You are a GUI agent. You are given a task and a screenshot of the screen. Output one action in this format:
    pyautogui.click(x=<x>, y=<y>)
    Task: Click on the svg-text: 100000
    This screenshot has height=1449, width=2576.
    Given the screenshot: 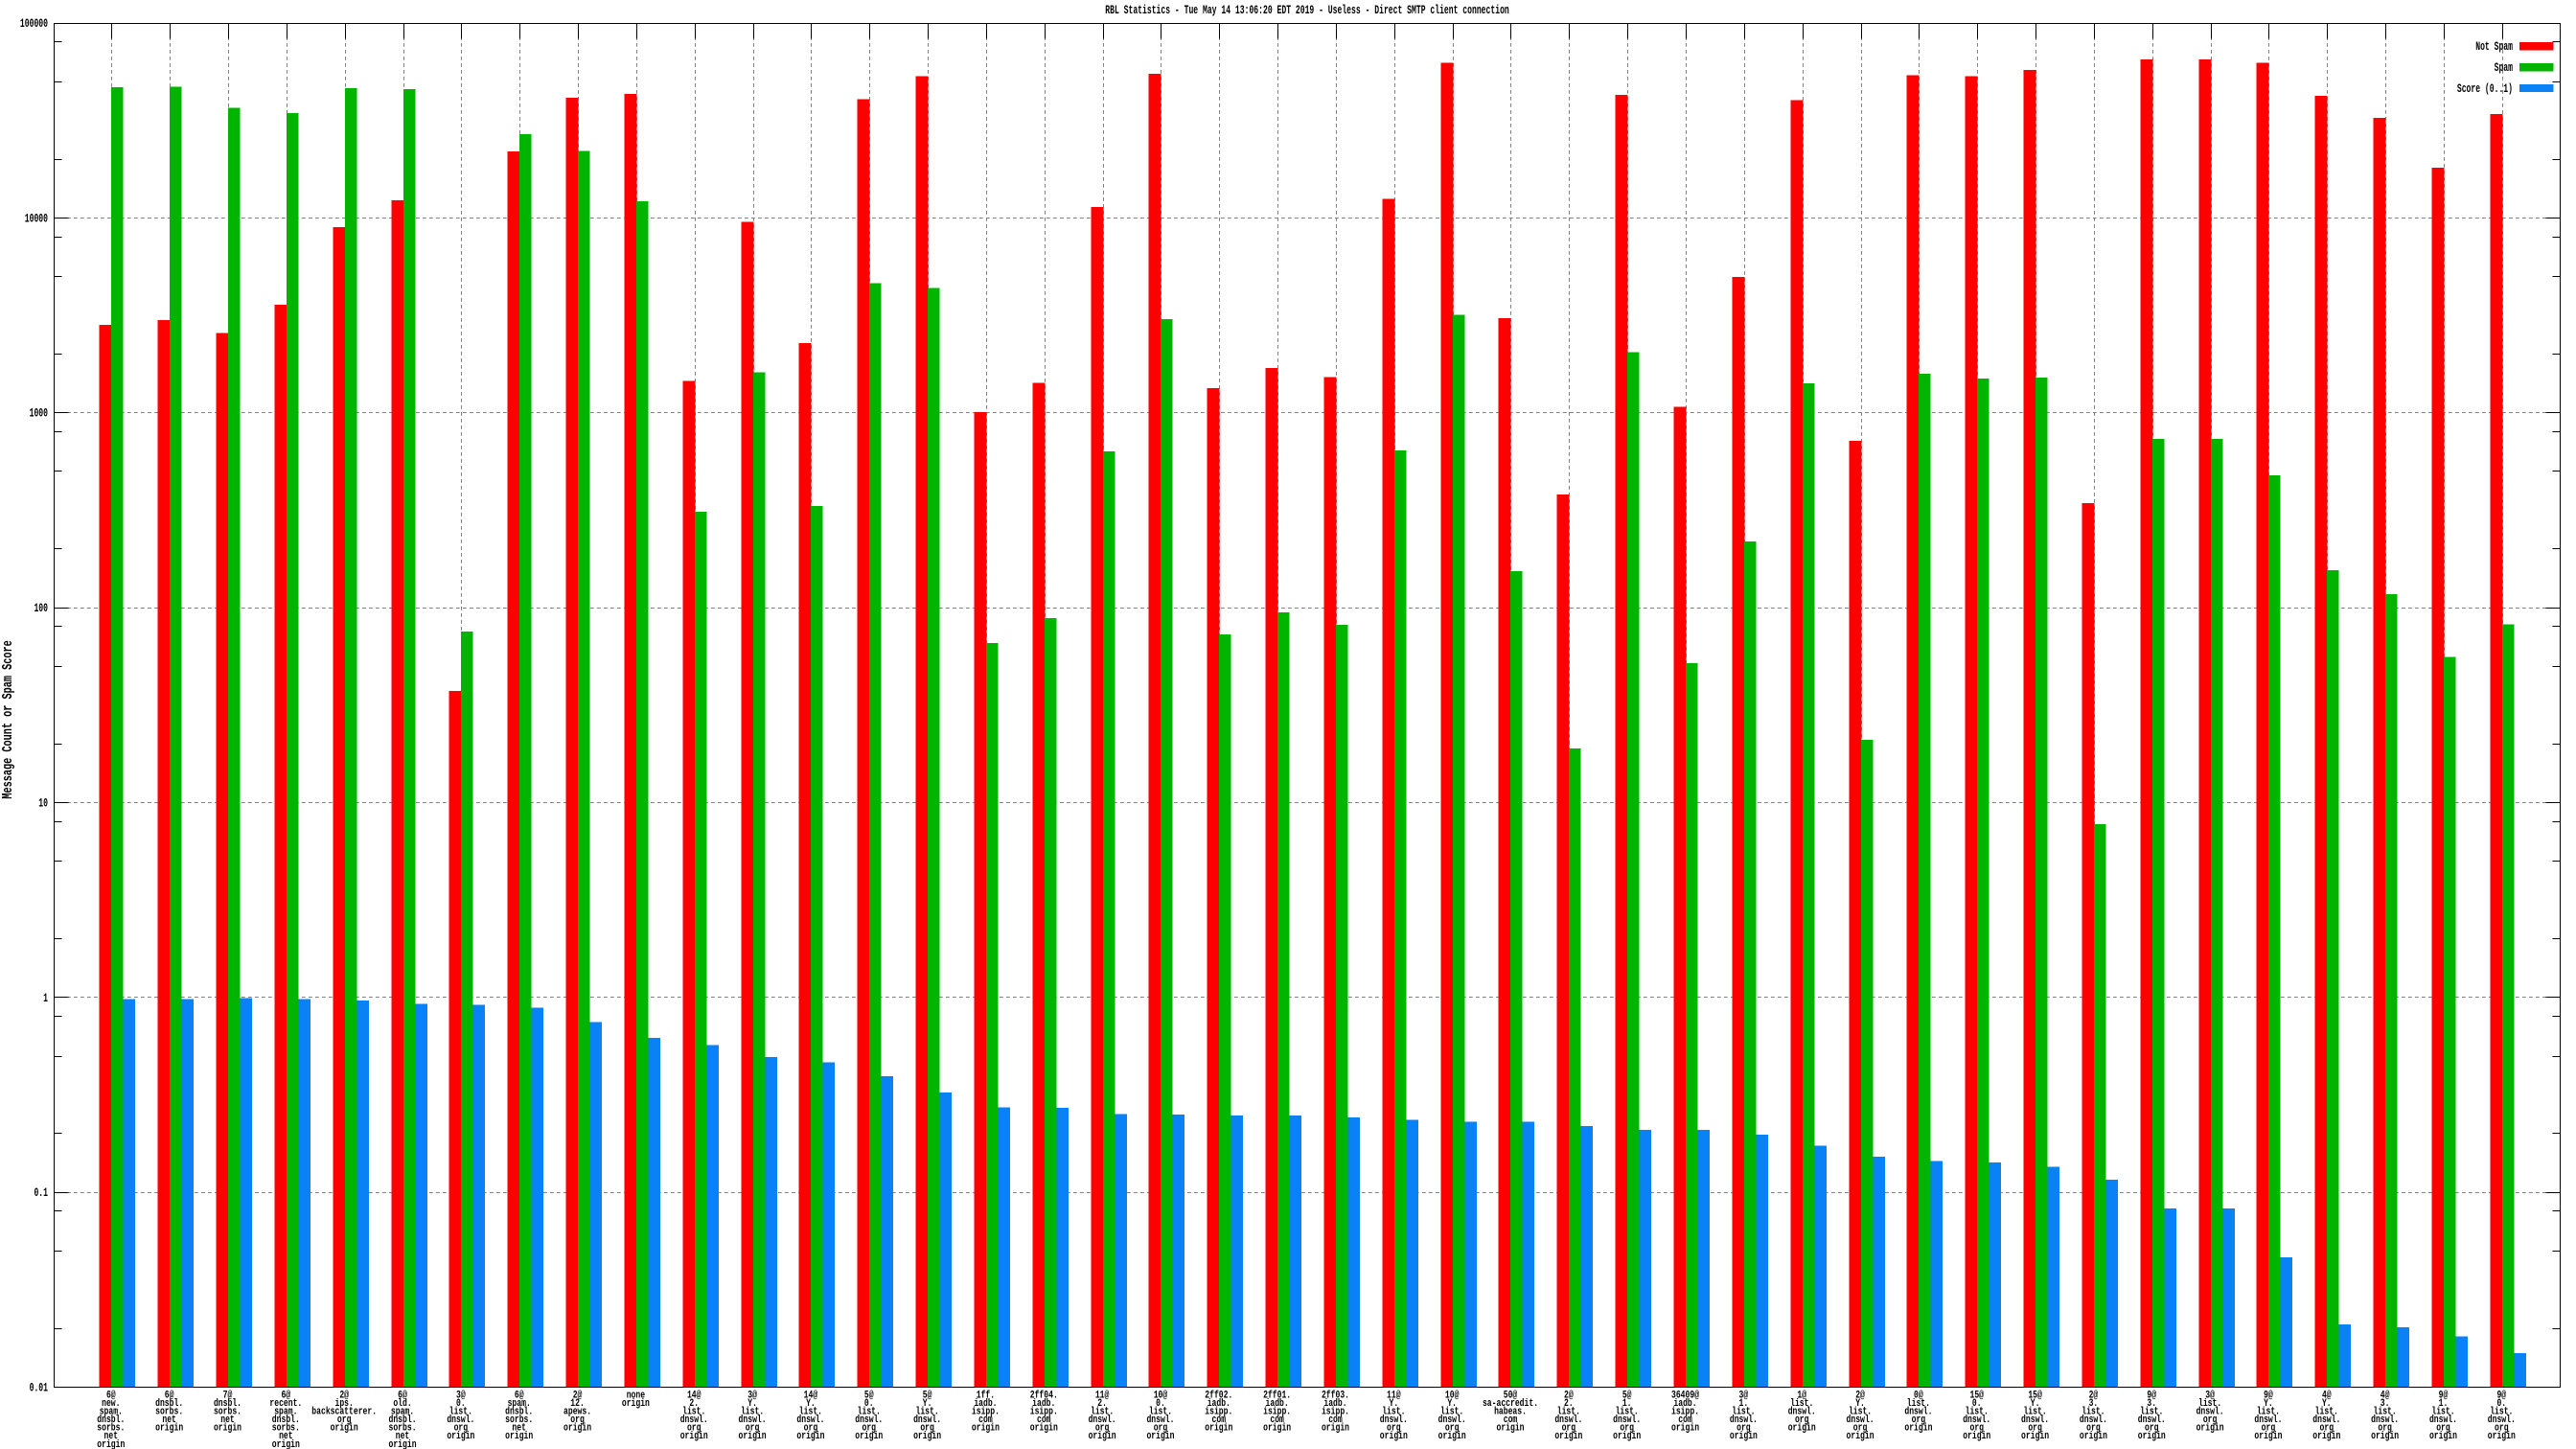 What is the action you would take?
    pyautogui.click(x=34, y=24)
    